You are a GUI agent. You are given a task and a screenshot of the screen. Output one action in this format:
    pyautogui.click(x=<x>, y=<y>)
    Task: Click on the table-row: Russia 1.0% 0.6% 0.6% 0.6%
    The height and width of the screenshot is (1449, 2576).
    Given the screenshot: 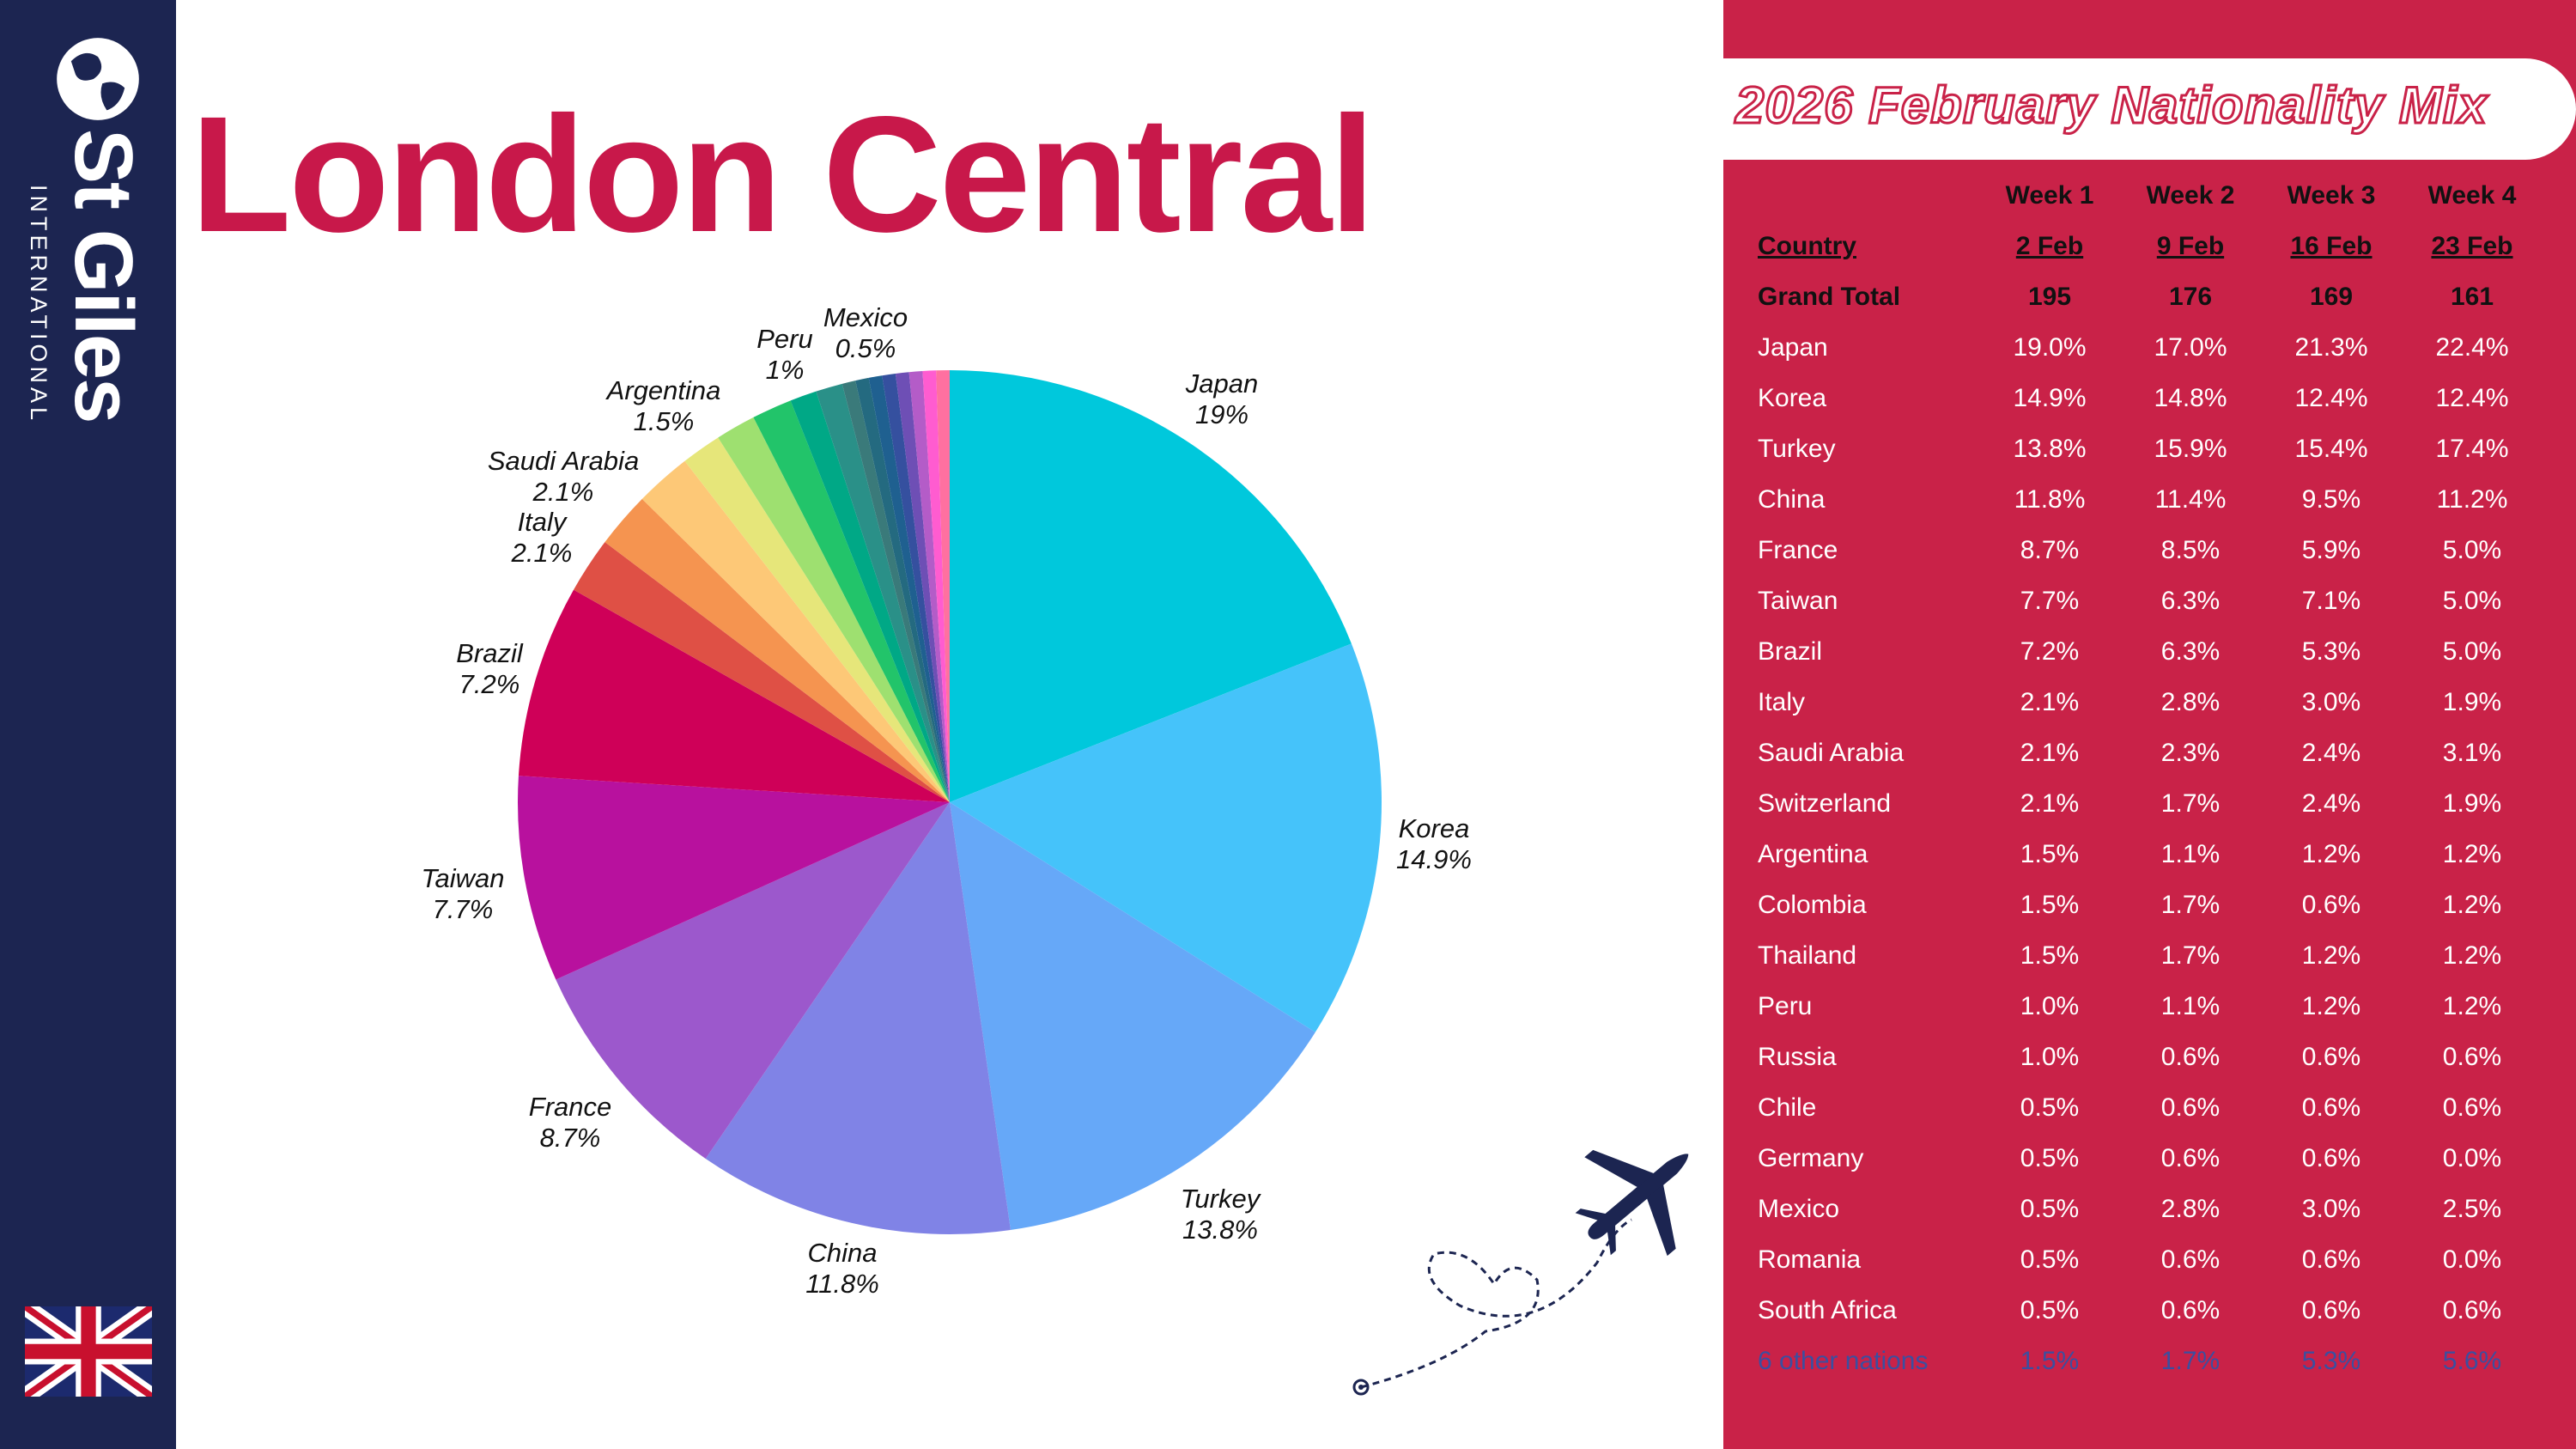 What is the action you would take?
    pyautogui.click(x=2145, y=1057)
    